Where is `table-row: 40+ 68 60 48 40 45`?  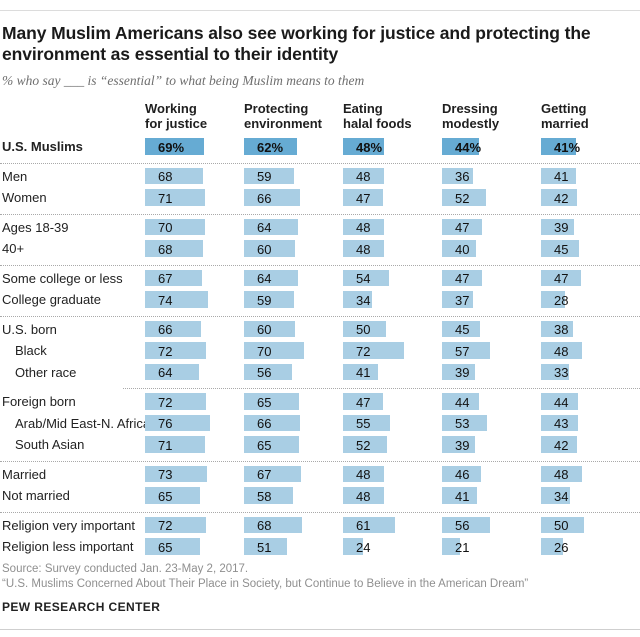
table-row: 40+ 68 60 48 40 45 is located at coordinates (320, 251).